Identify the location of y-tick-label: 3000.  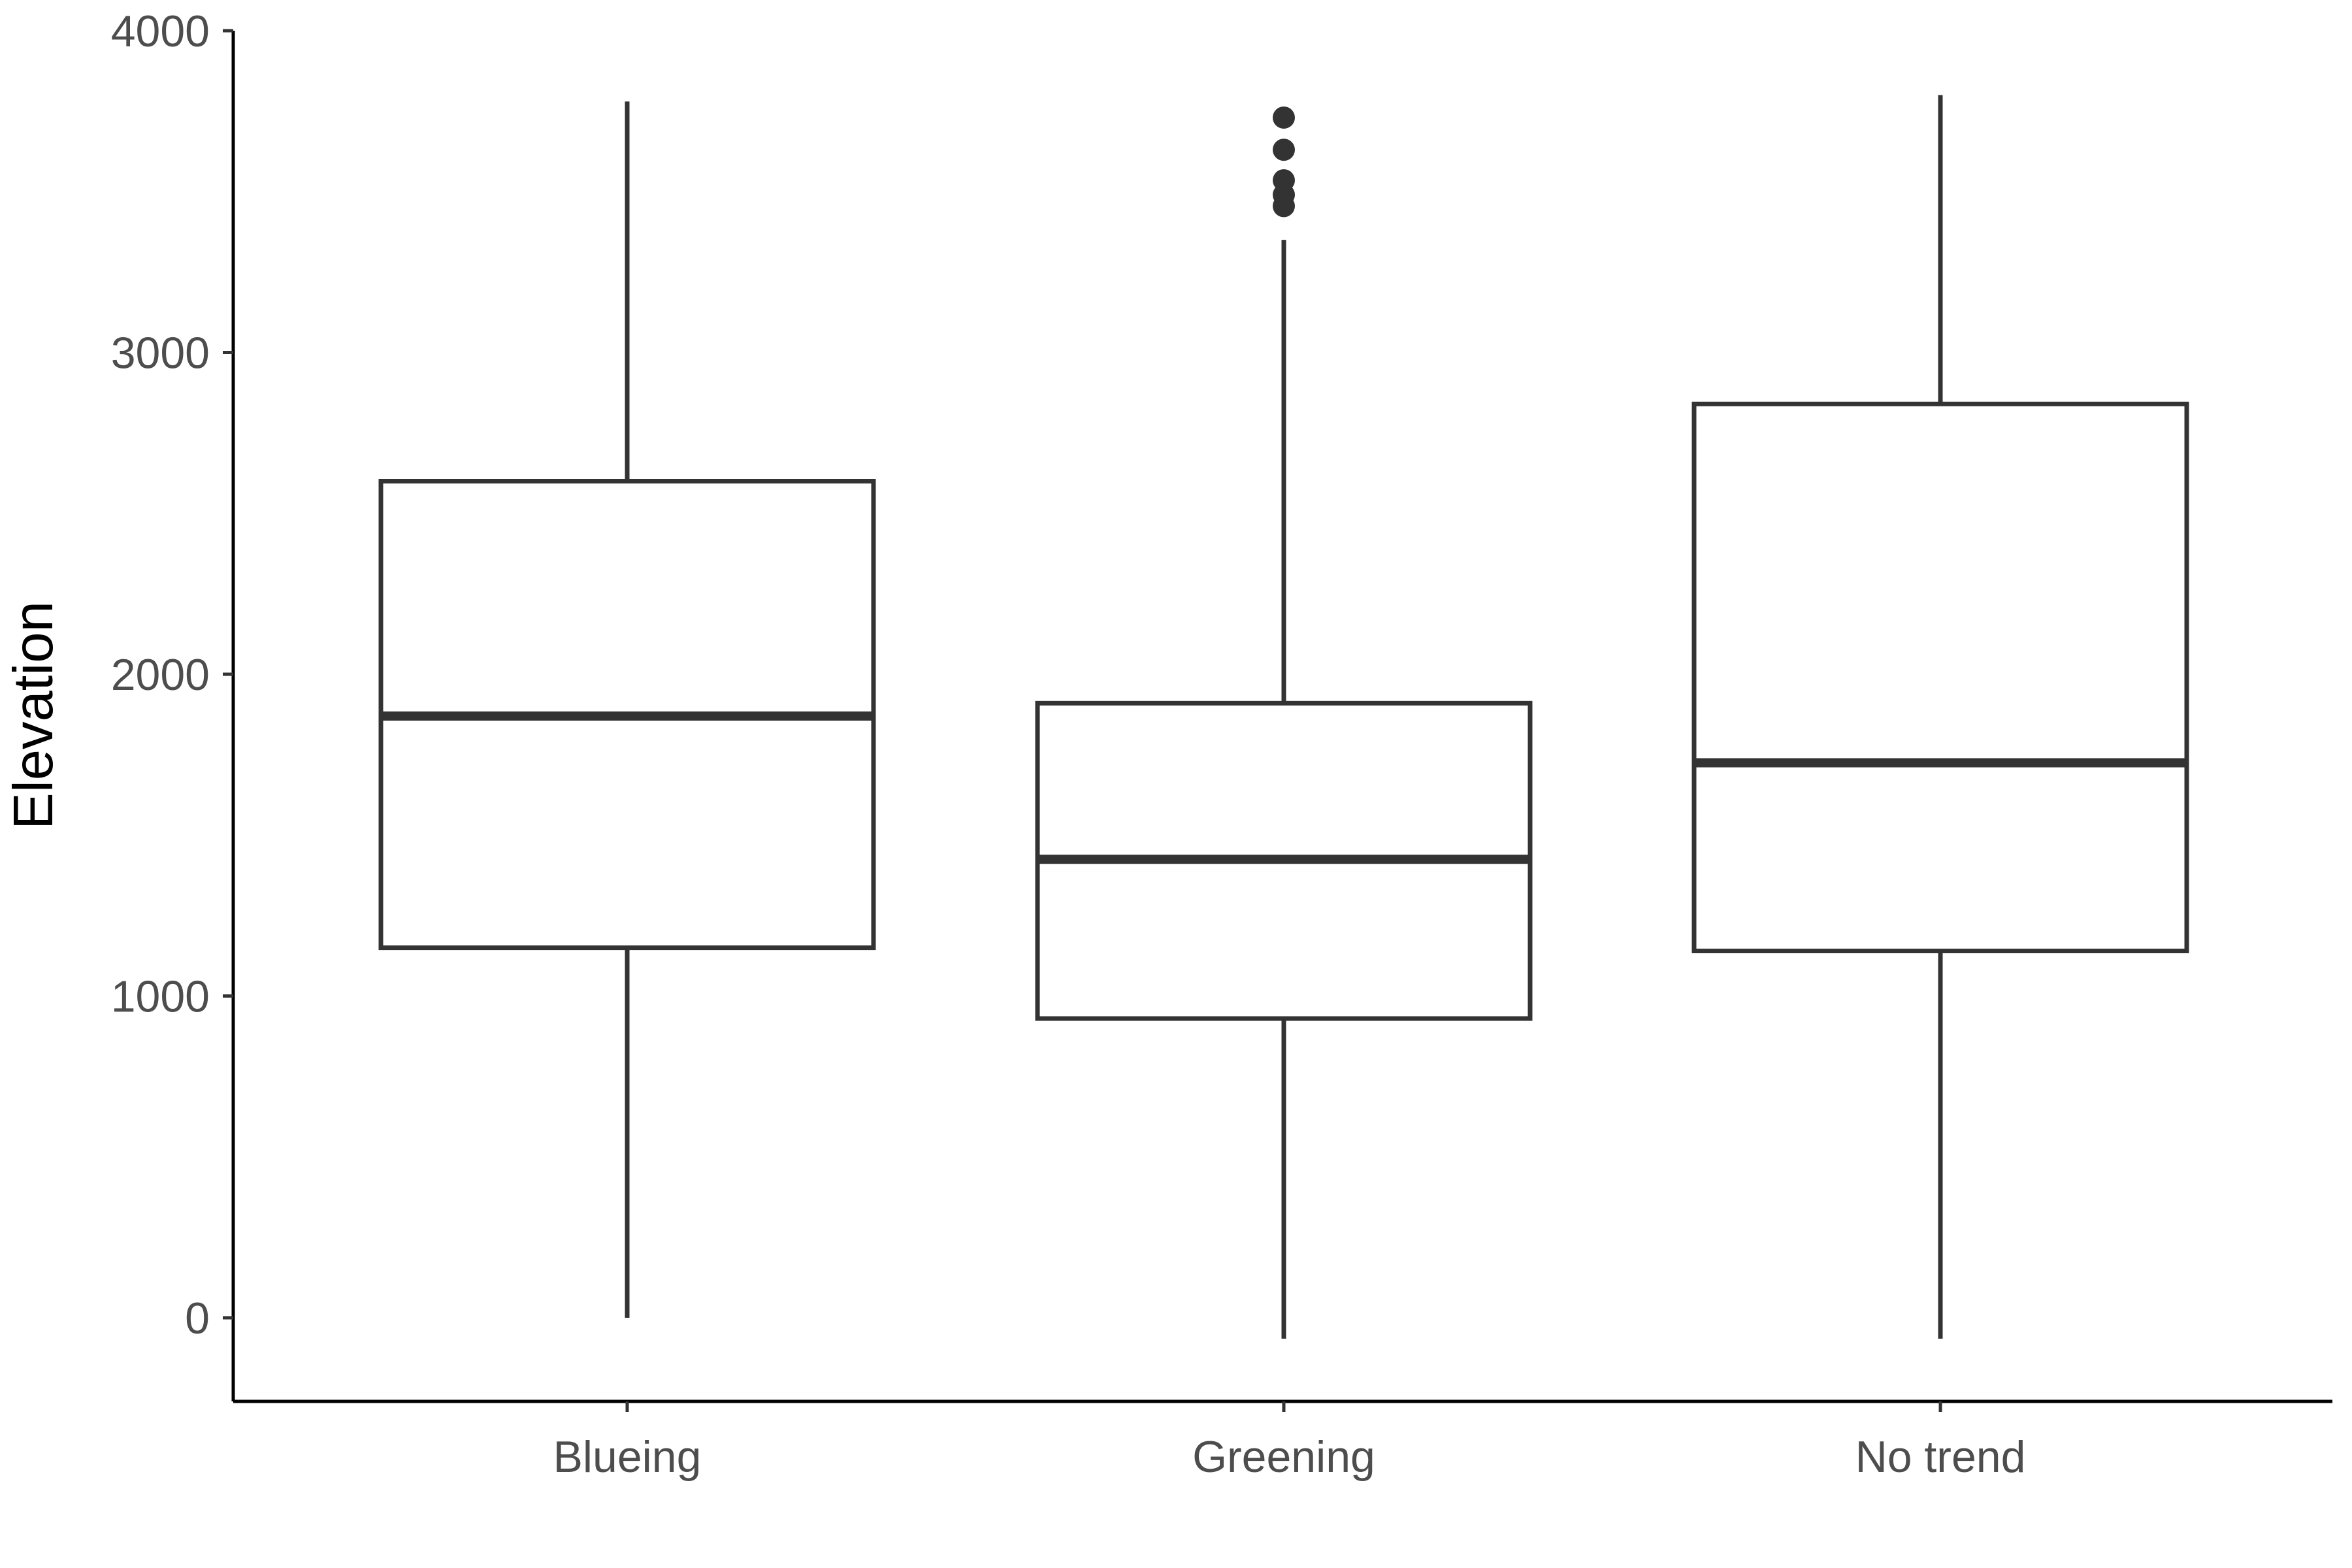
(160, 353).